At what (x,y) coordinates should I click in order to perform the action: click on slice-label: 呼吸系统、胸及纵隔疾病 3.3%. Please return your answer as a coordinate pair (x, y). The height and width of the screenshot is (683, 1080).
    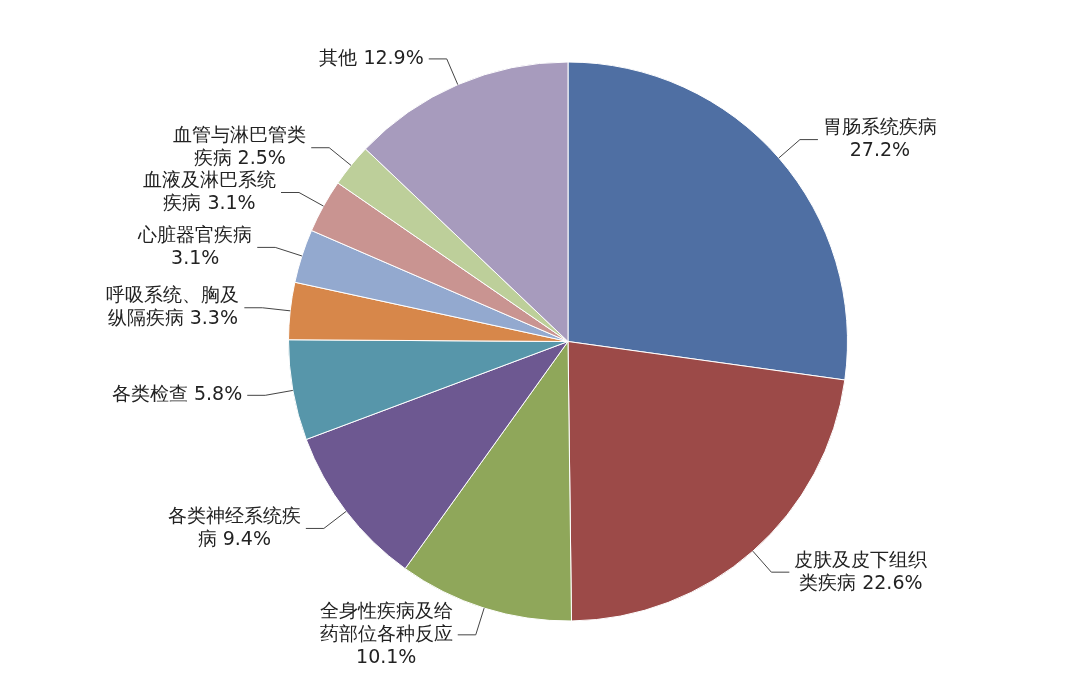
    Looking at the image, I should click on (173, 306).